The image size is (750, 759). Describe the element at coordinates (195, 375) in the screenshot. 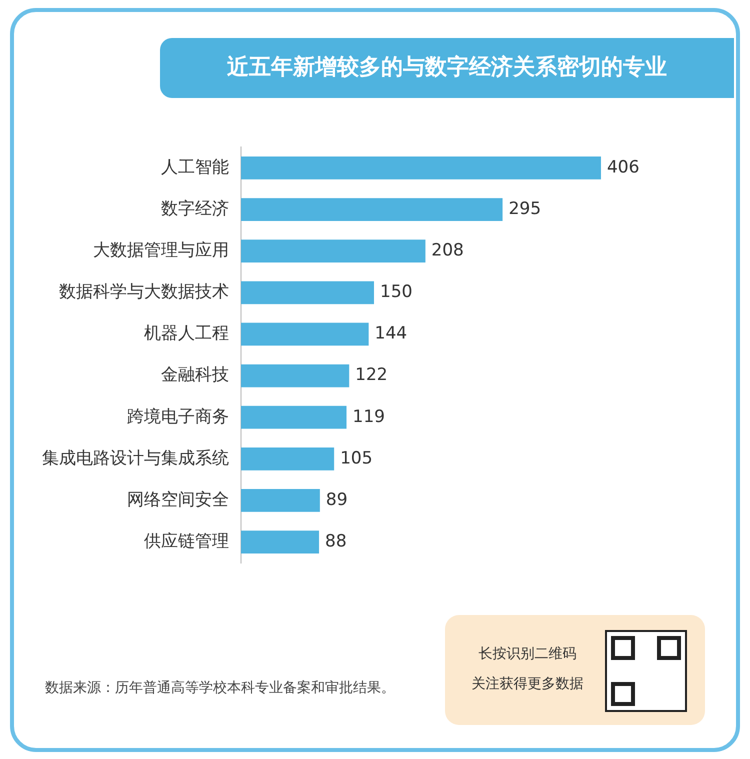

I see `y-tick-label: 金融科技` at that location.